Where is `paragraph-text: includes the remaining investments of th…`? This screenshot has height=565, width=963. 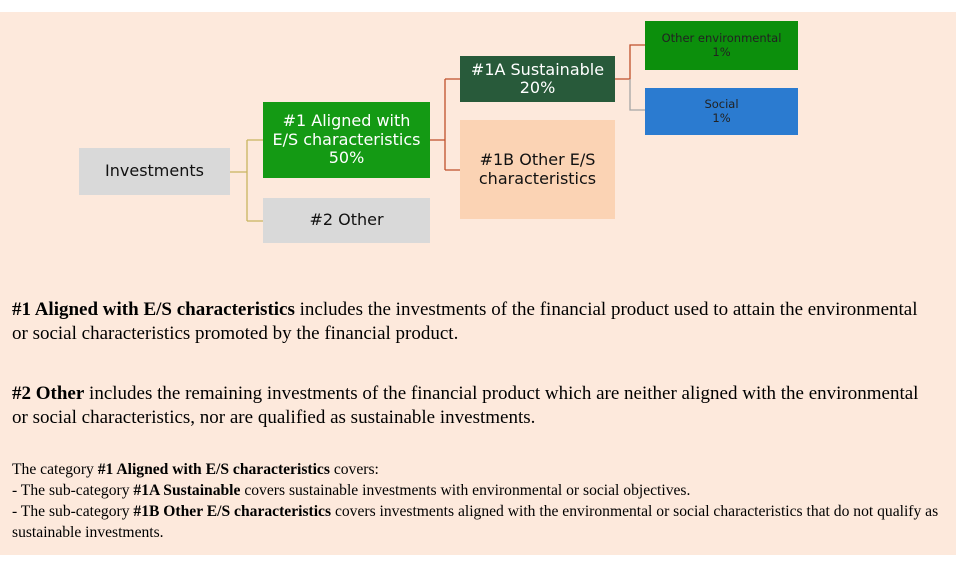 paragraph-text: includes the remaining investments of th… is located at coordinates (465, 405).